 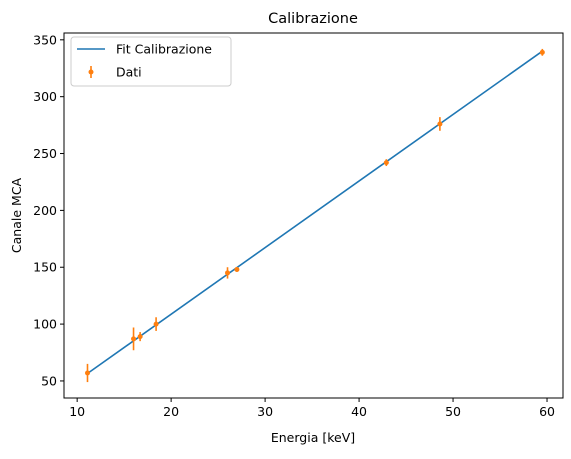 What do you see at coordinates (453, 411) in the screenshot?
I see `x-tick-label-4: 50` at bounding box center [453, 411].